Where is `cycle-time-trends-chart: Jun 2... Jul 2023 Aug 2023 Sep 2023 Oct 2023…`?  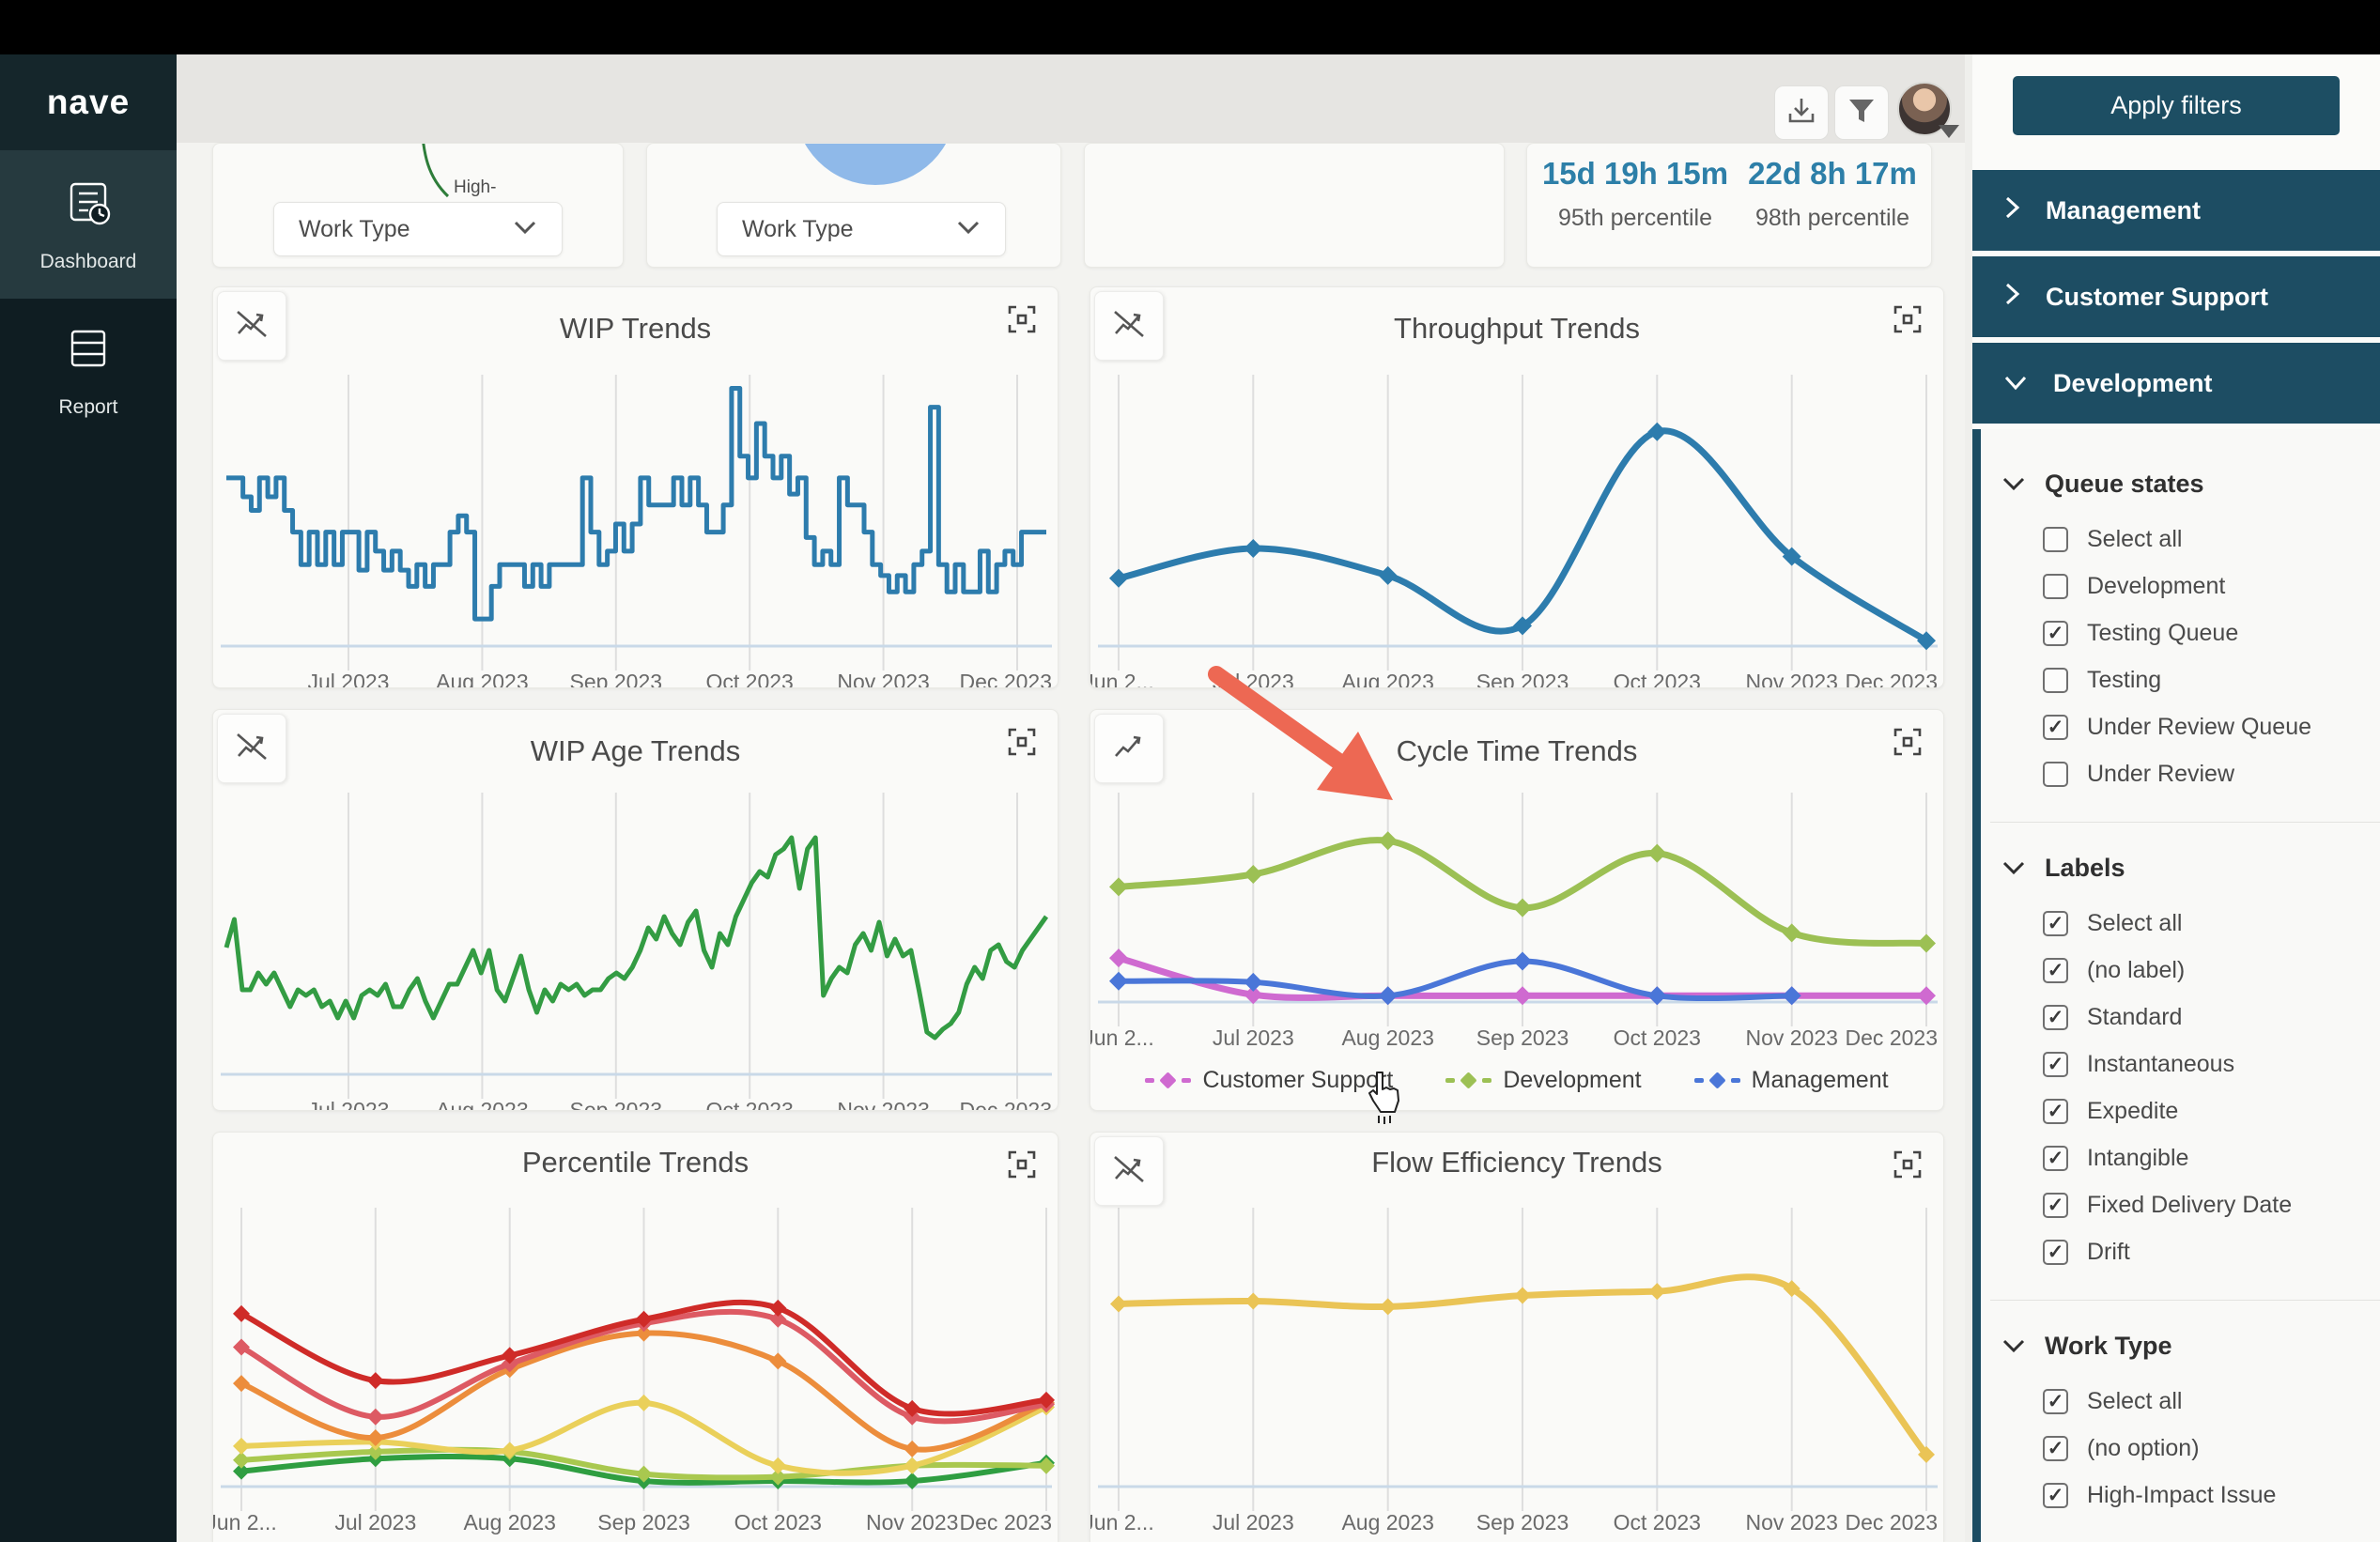 cycle-time-trends-chart: Jun 2... Jul 2023 Aug 2023 Sep 2023 Oct 2023… is located at coordinates (1517, 911).